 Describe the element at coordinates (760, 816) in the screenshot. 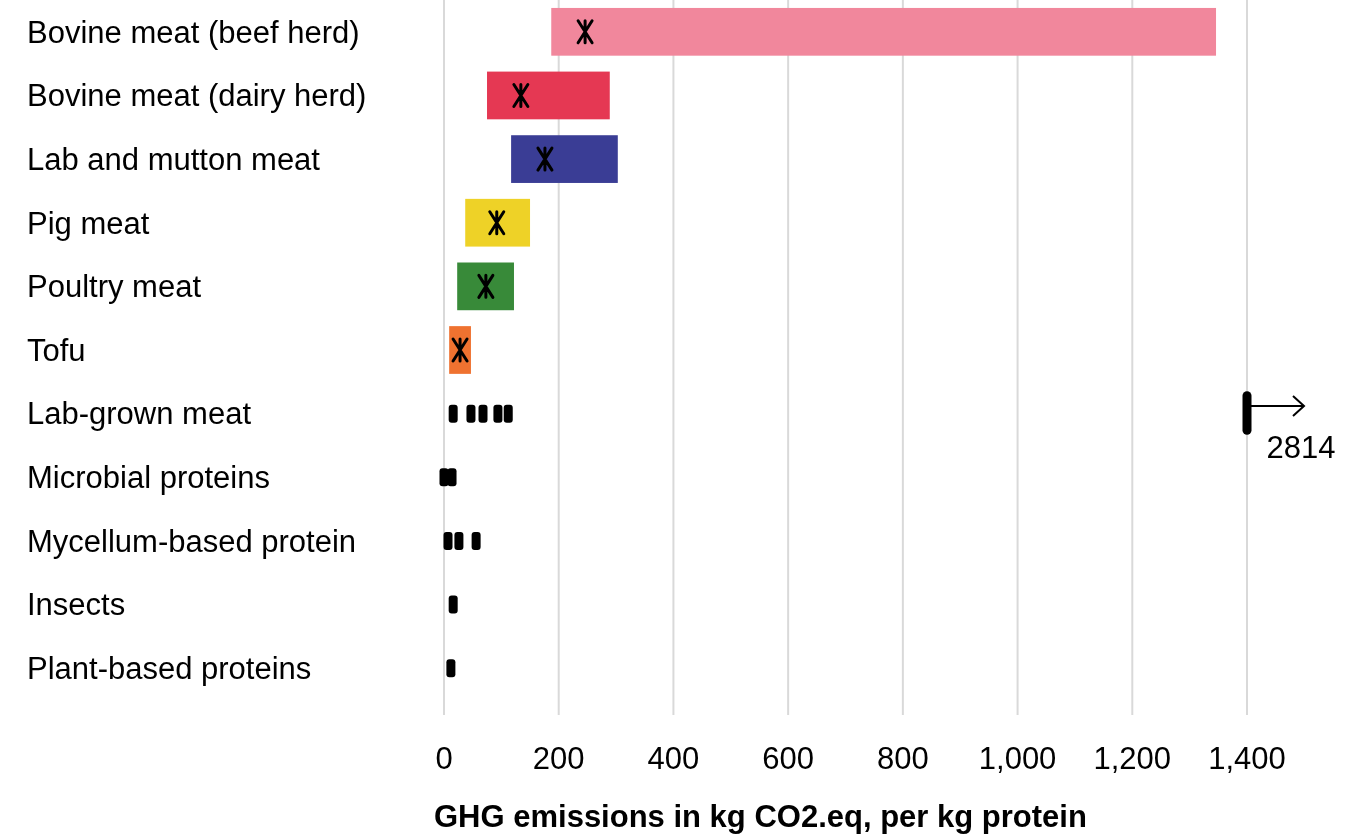

I see `x-axis-title: GHG emissions in kg CO2.eq, per kg protein` at that location.